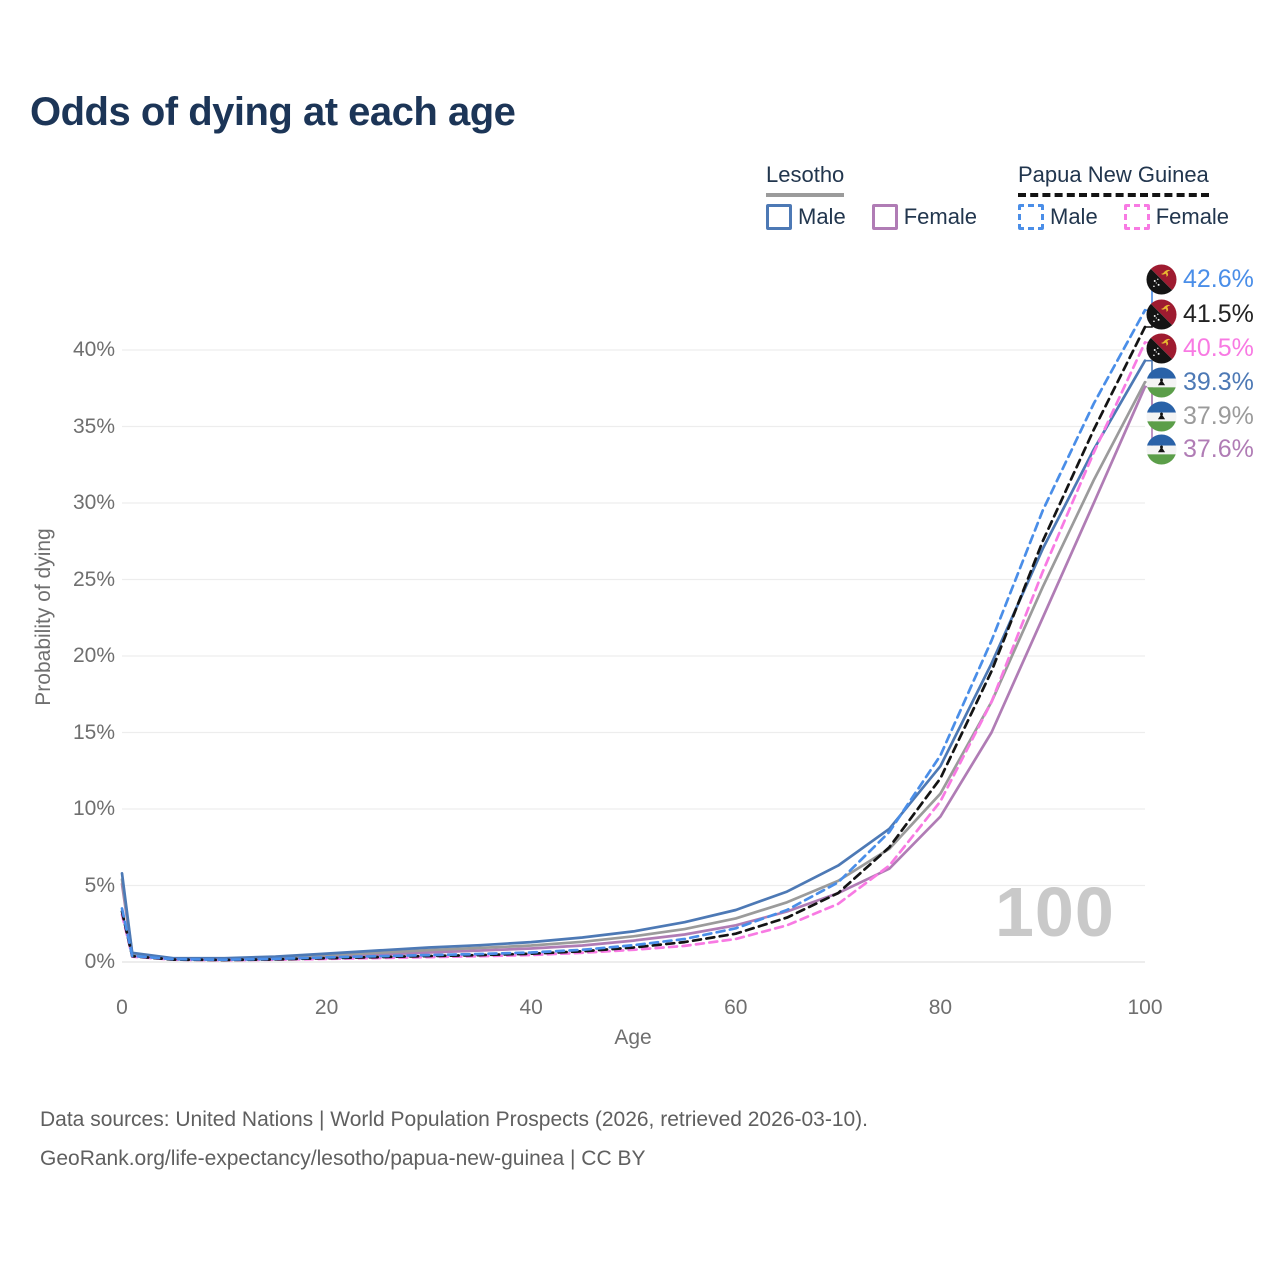 The height and width of the screenshot is (1280, 1280). Describe the element at coordinates (43, 617) in the screenshot. I see `y-axis-title: Probability of dying` at that location.